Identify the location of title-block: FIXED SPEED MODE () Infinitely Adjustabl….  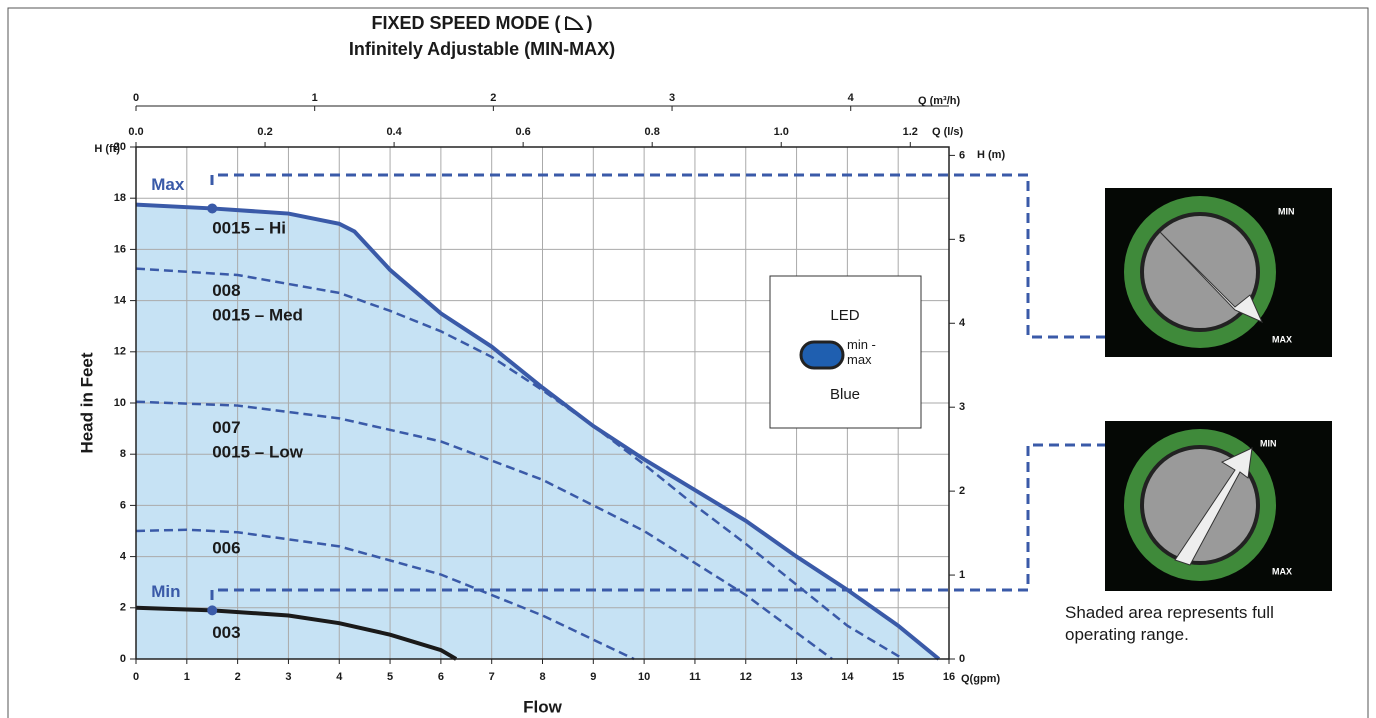
(482, 36).